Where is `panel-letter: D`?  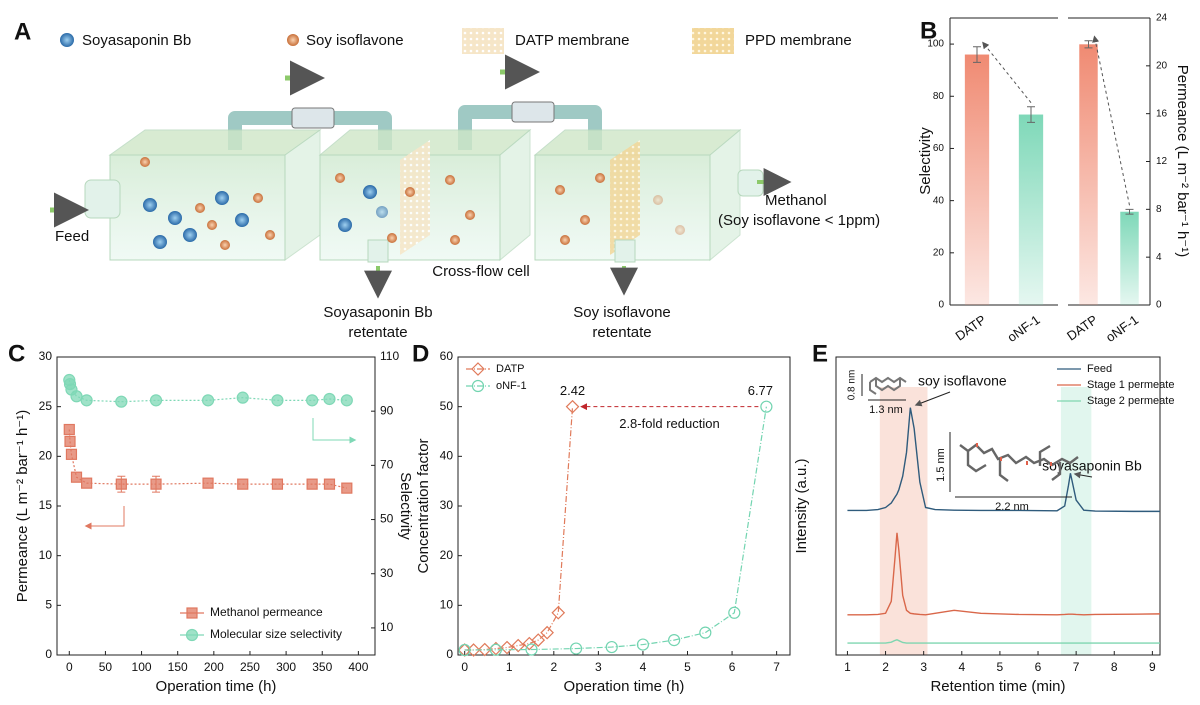
panel-letter: D is located at coordinates (420, 353).